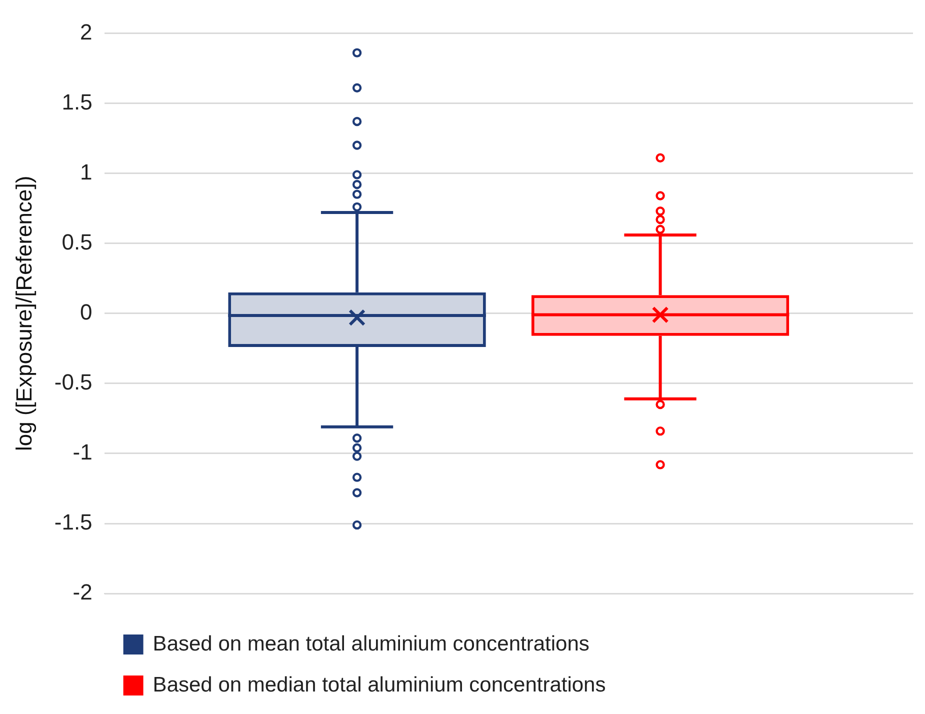 The width and height of the screenshot is (925, 714). I want to click on y-tick-label: 0, so click(86, 311).